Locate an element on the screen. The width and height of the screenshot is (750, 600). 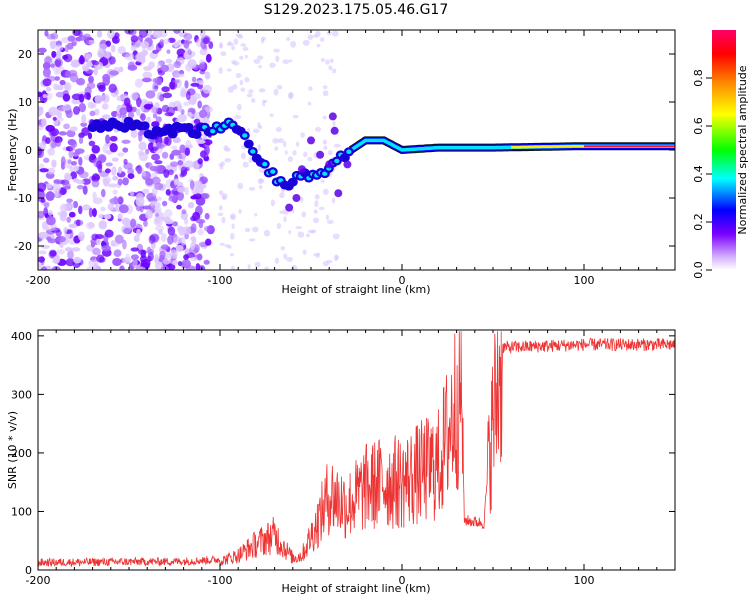
colorbar-ticks: 0.0 0.2 0.4 0.6 0.8 is located at coordinates (702, 174).